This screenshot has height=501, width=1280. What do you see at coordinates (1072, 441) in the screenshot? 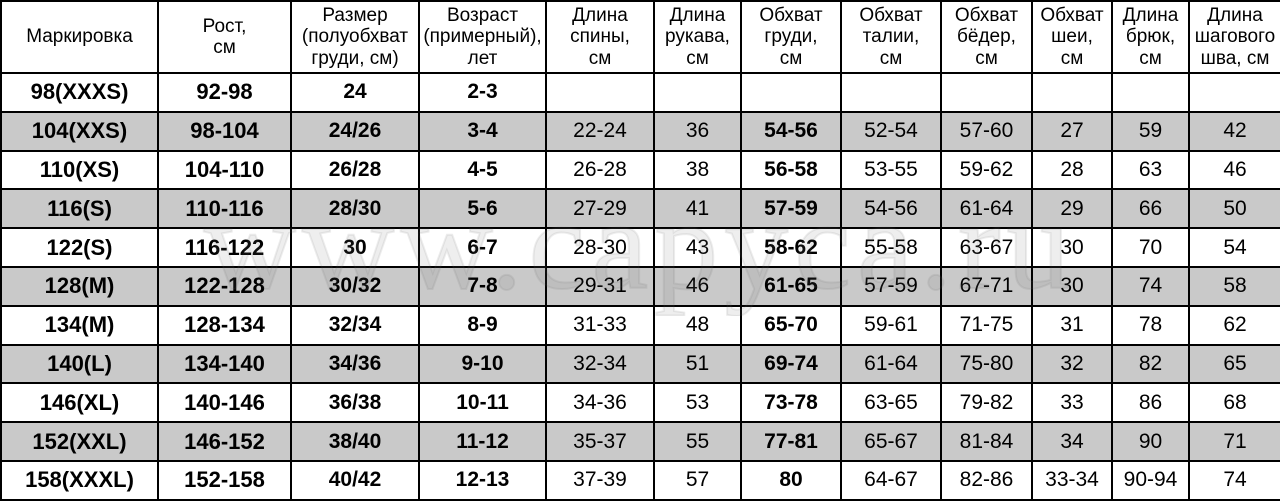
I see `cell-neck-girth: 34` at bounding box center [1072, 441].